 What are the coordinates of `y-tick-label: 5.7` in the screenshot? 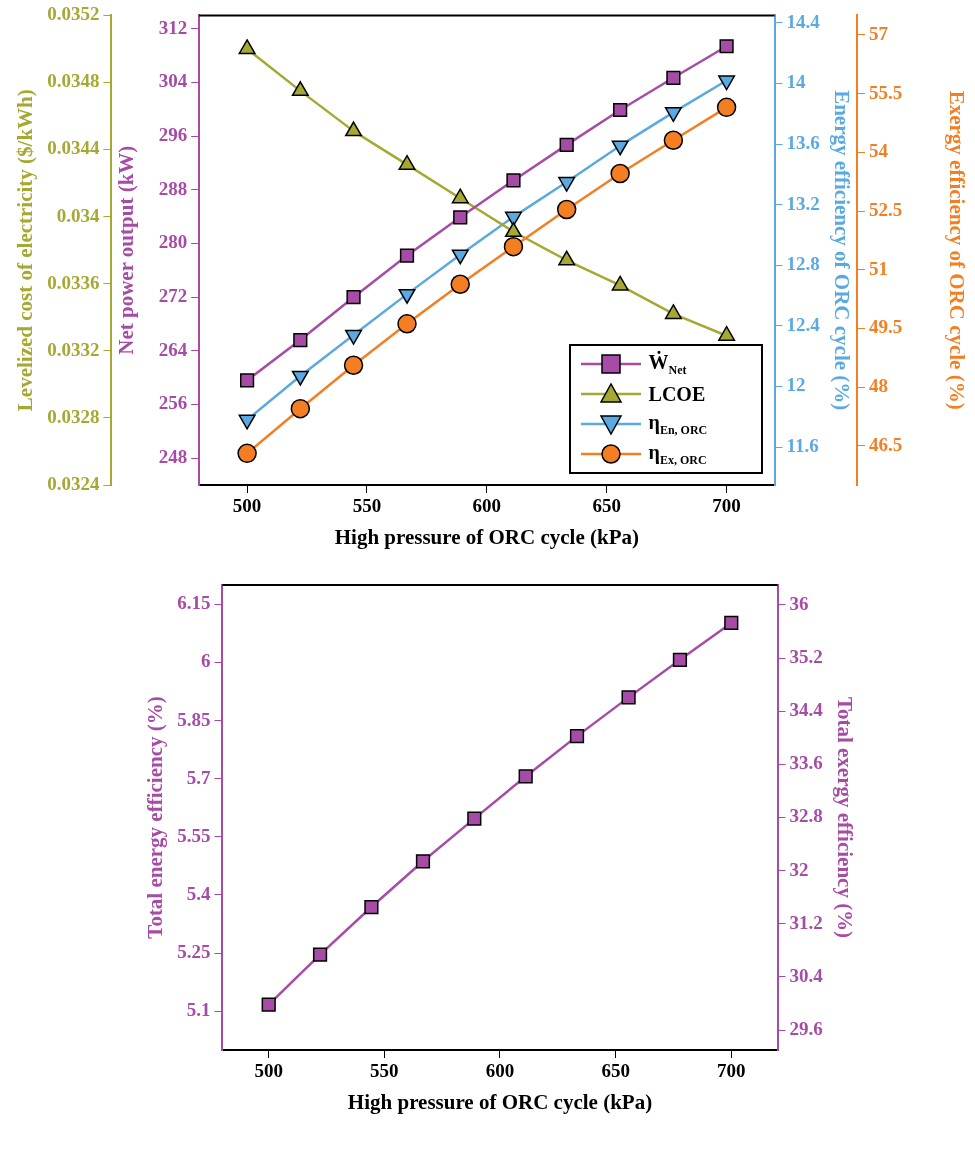 It's located at (198, 777).